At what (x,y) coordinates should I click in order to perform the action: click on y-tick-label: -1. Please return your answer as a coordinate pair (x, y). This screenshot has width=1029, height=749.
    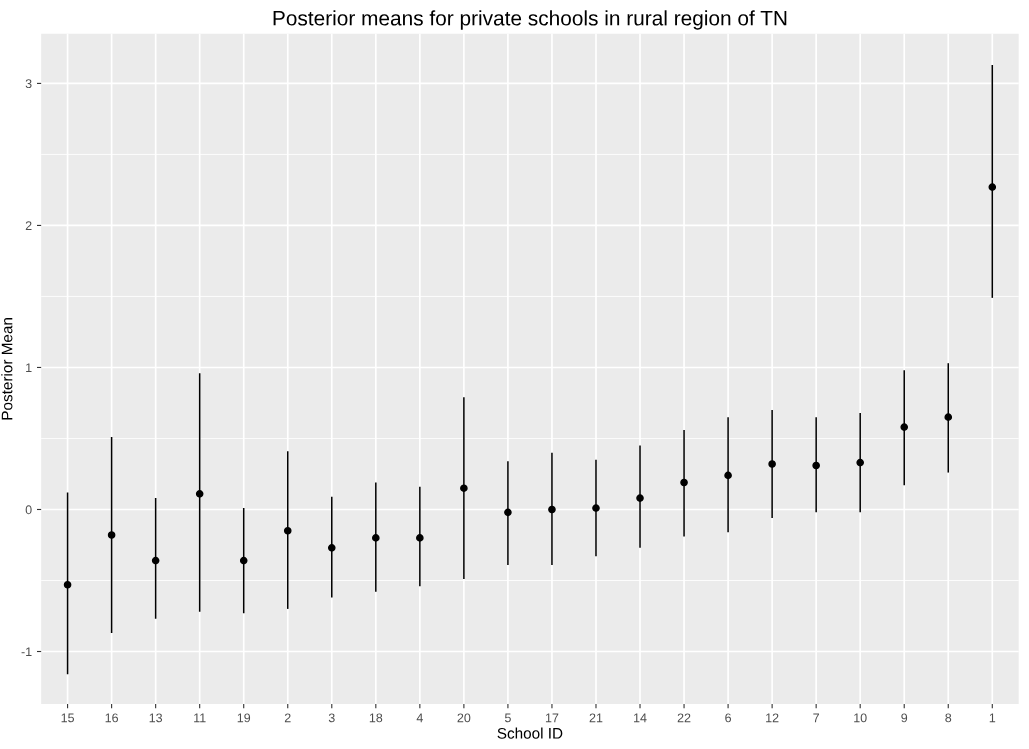
    Looking at the image, I should click on (26, 652).